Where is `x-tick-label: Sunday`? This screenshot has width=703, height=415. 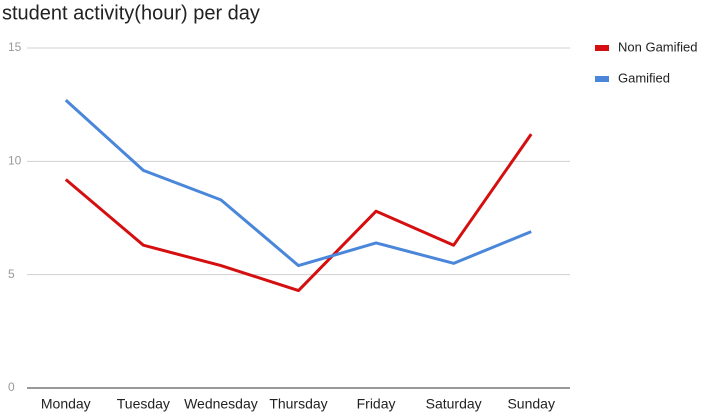
x-tick-label: Sunday is located at coordinates (530, 404).